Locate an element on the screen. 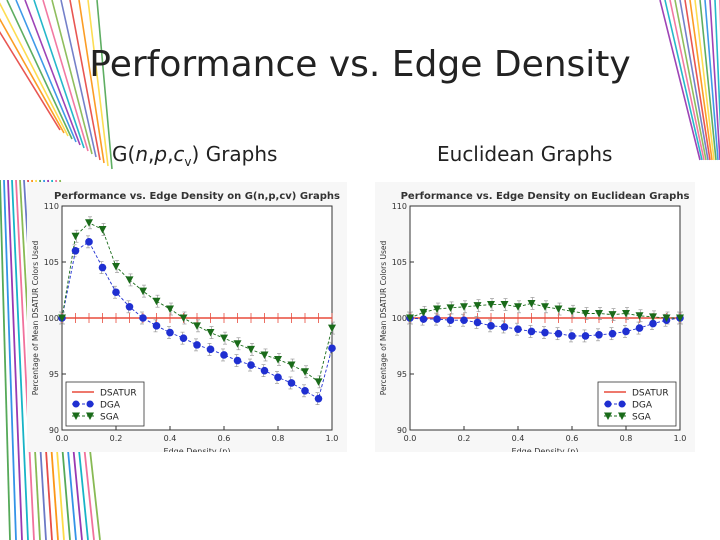 This screenshot has height=540, width=720. legend-label-dsatur: DSATUR is located at coordinates (650, 394).